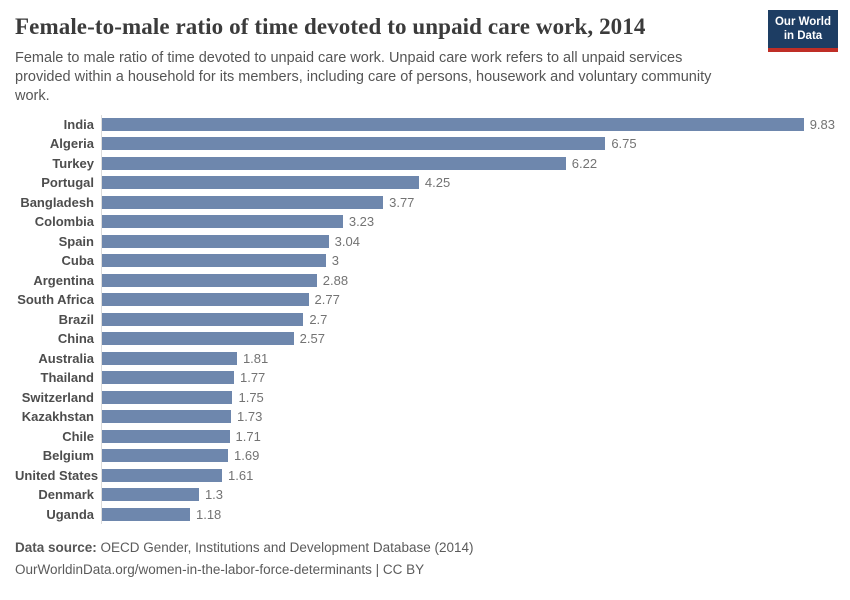 The width and height of the screenshot is (850, 600). What do you see at coordinates (425, 300) in the screenshot?
I see `chart-row: South Africa 2.77` at bounding box center [425, 300].